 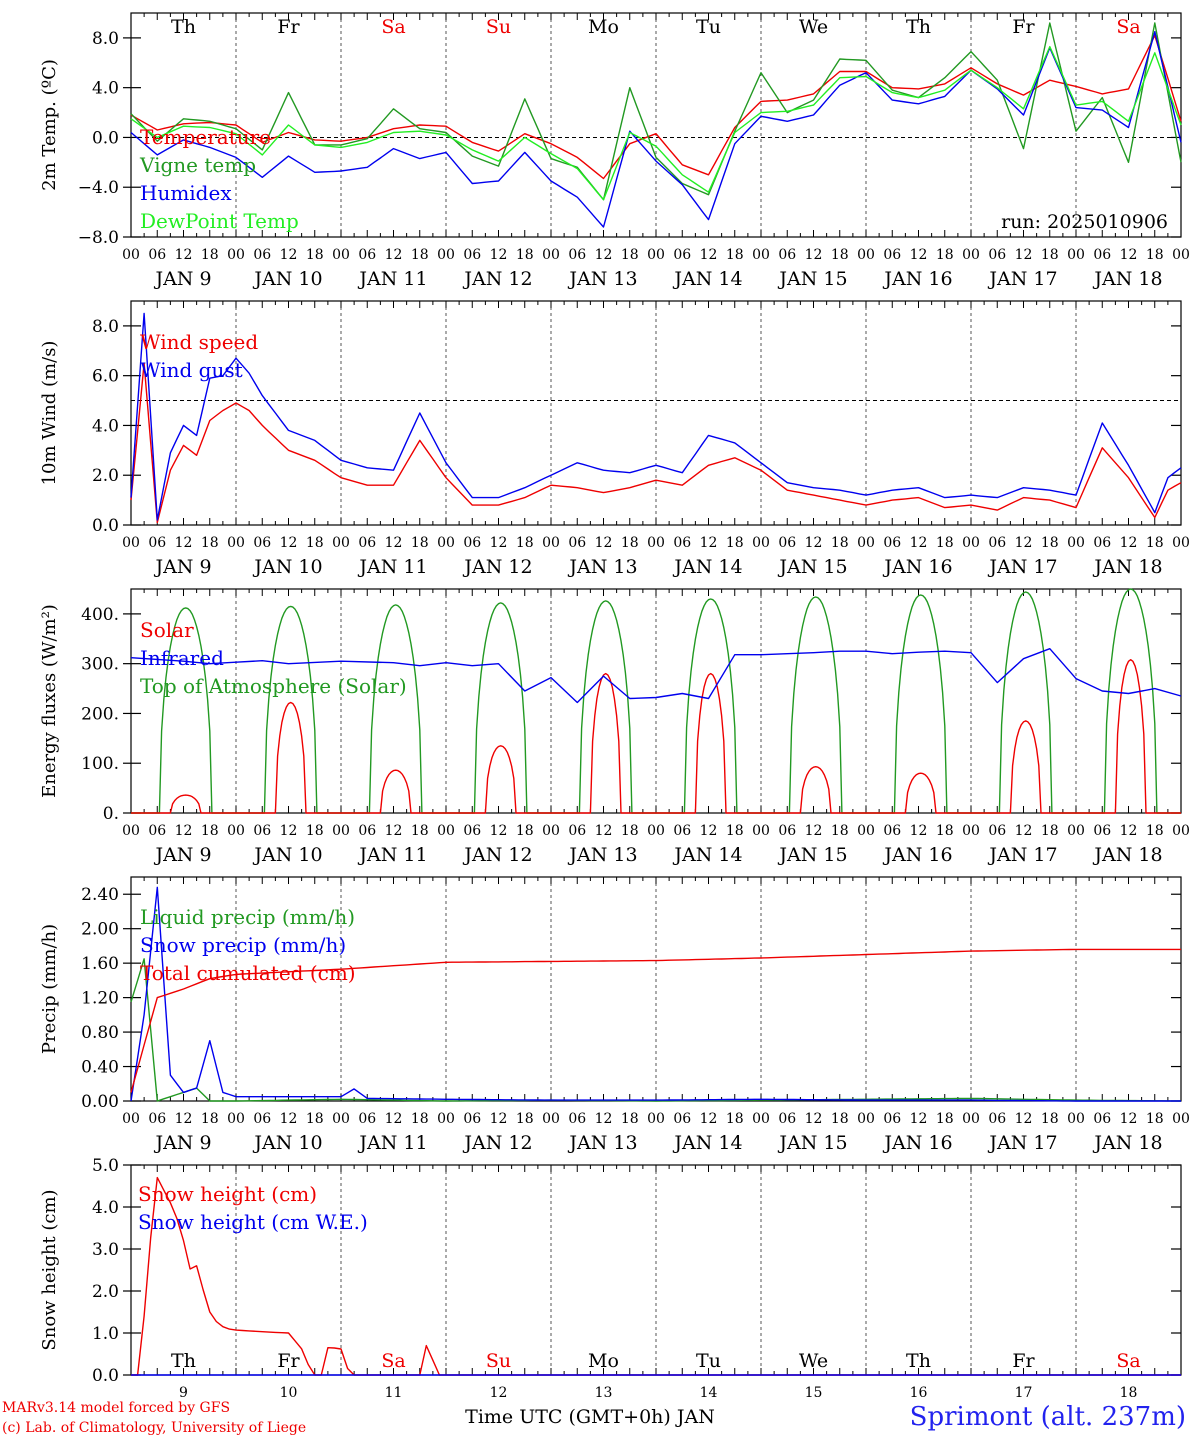 I want to click on y-tick-label: 8.0, so click(x=105, y=327).